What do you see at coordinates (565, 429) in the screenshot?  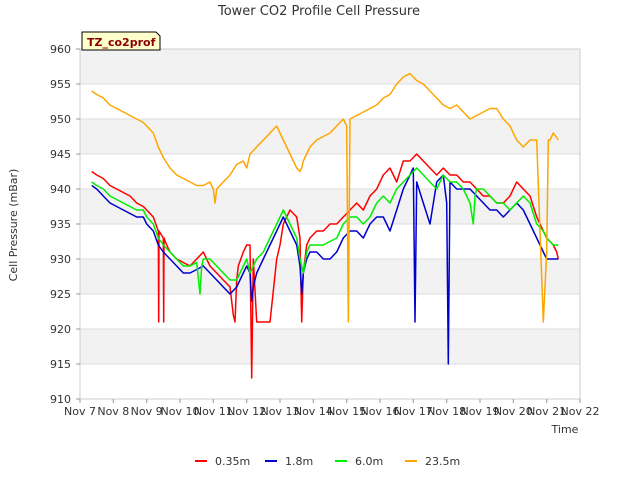 I see `x-axis-label: Time` at bounding box center [565, 429].